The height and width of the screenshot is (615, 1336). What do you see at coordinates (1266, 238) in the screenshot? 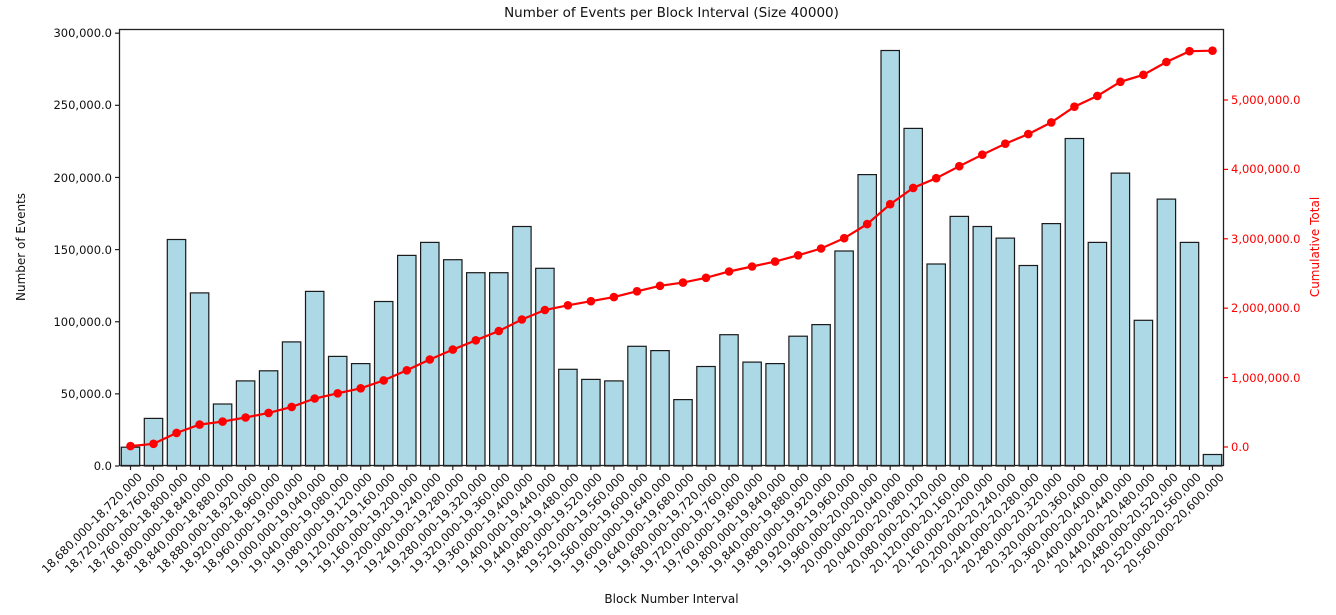
I see `y-right-tick-label: 3,000,000.0` at bounding box center [1266, 238].